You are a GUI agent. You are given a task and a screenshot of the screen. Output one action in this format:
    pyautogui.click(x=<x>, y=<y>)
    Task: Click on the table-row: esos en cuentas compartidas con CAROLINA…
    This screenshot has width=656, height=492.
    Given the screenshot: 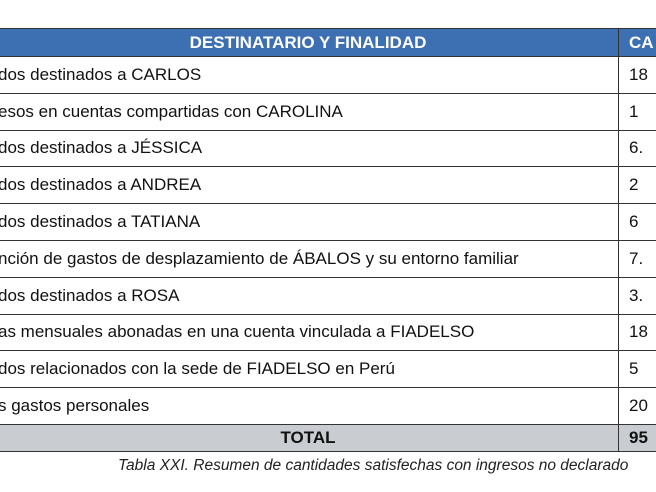 What is the action you would take?
    pyautogui.click(x=328, y=112)
    